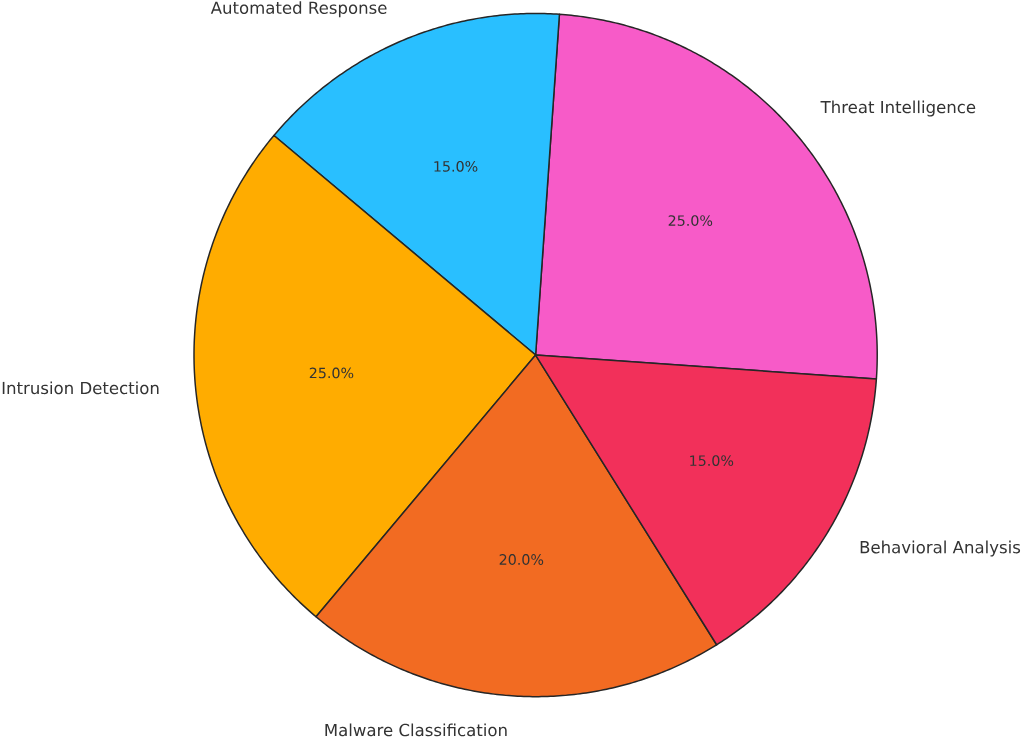 This screenshot has height=737, width=1022. I want to click on data-label: 20.0%, so click(521, 559).